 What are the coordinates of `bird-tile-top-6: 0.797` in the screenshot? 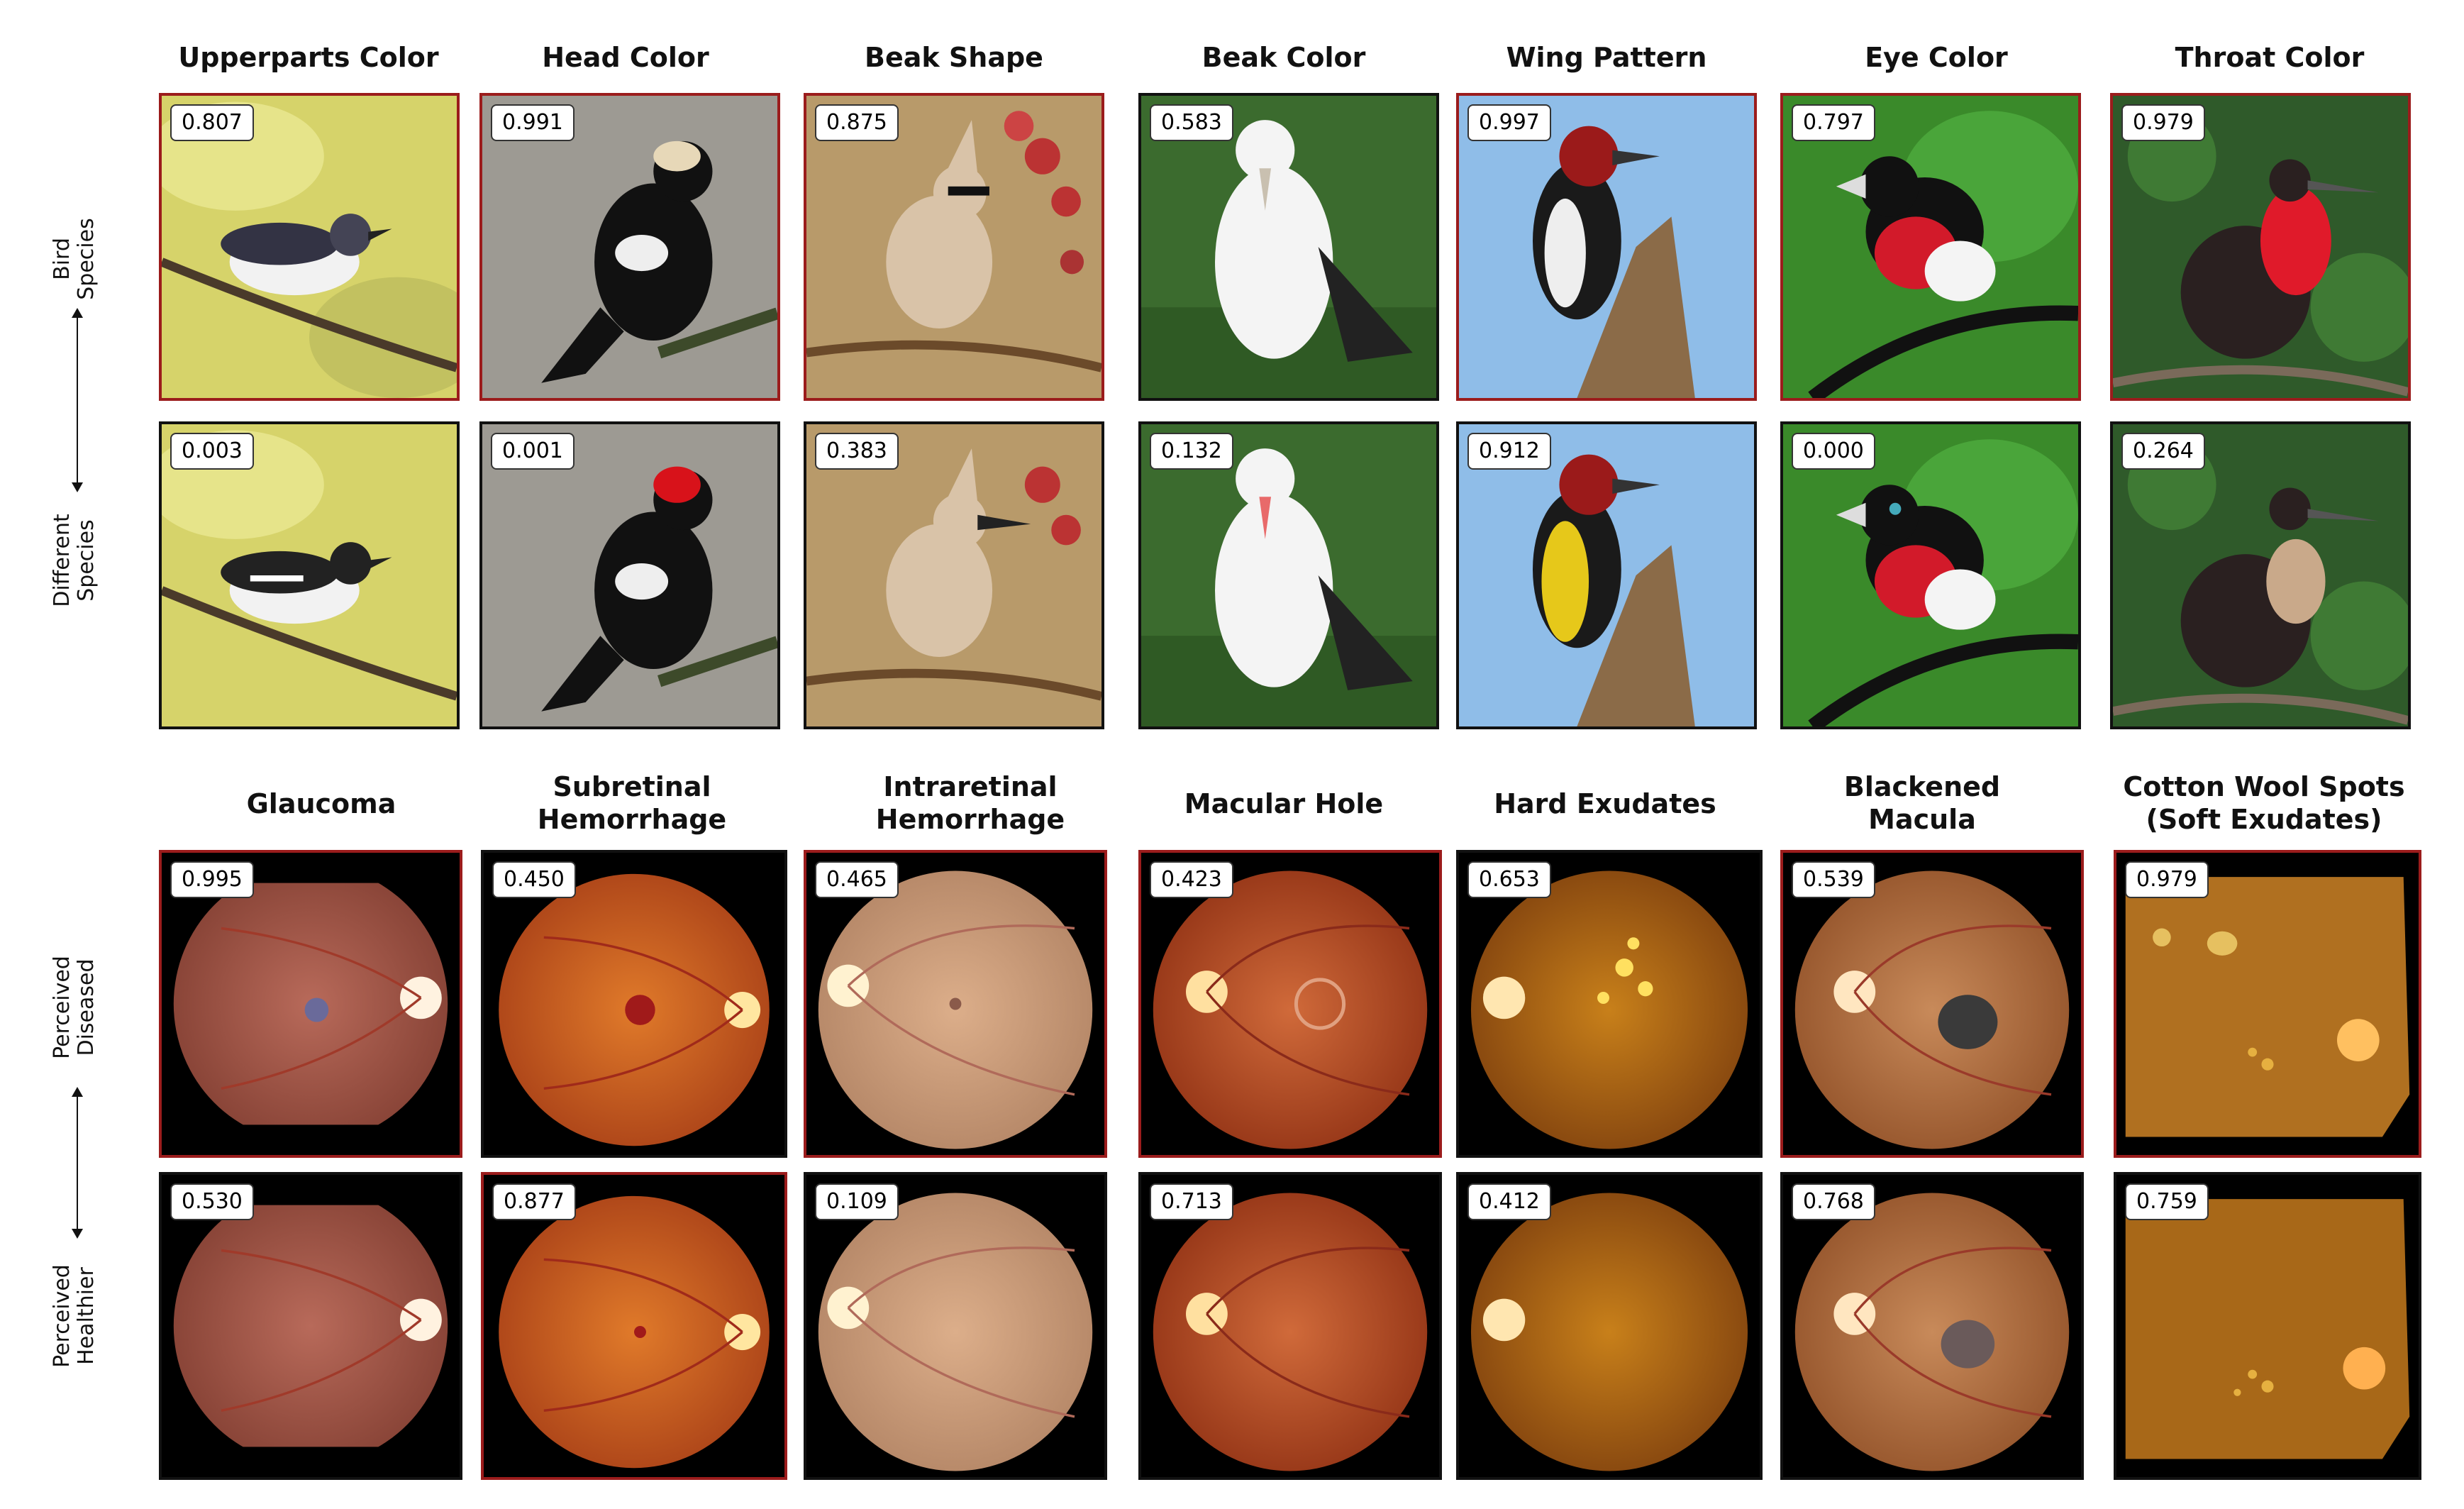 It's located at (1930, 247).